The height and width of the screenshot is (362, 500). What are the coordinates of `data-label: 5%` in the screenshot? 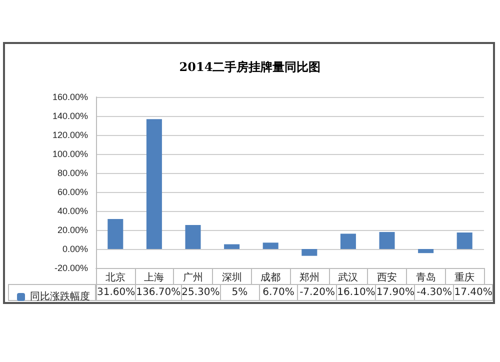 It's located at (240, 292).